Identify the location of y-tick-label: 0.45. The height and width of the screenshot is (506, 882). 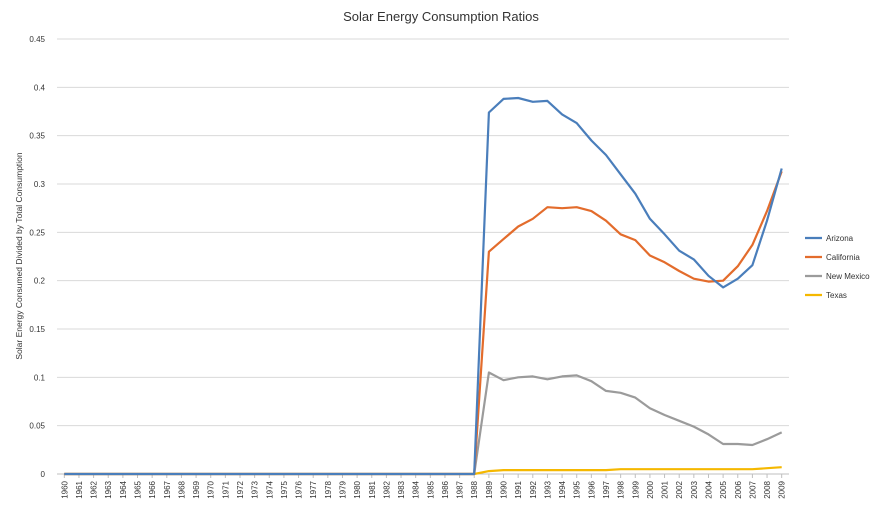
(37, 39).